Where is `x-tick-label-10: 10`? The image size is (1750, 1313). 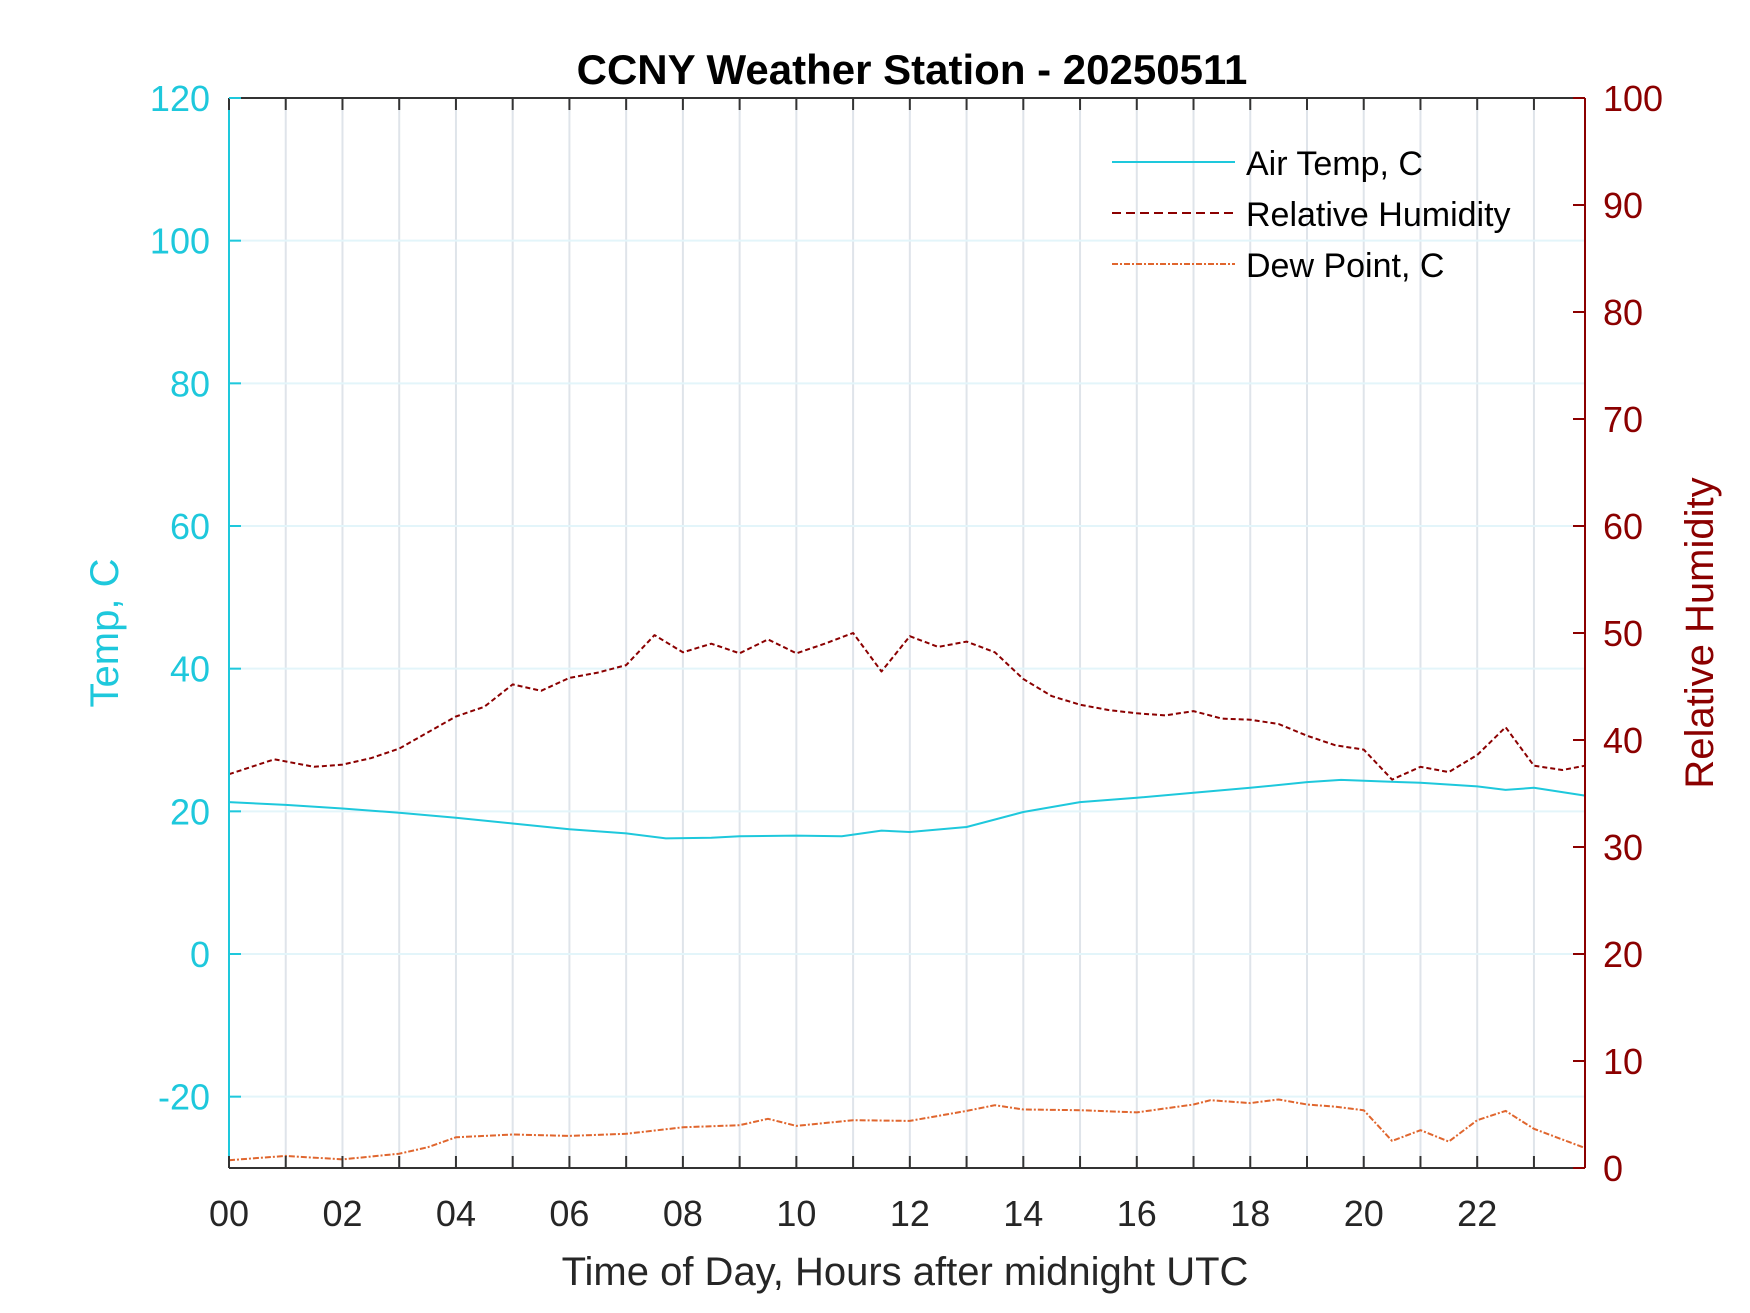
x-tick-label-10: 10 is located at coordinates (796, 1213).